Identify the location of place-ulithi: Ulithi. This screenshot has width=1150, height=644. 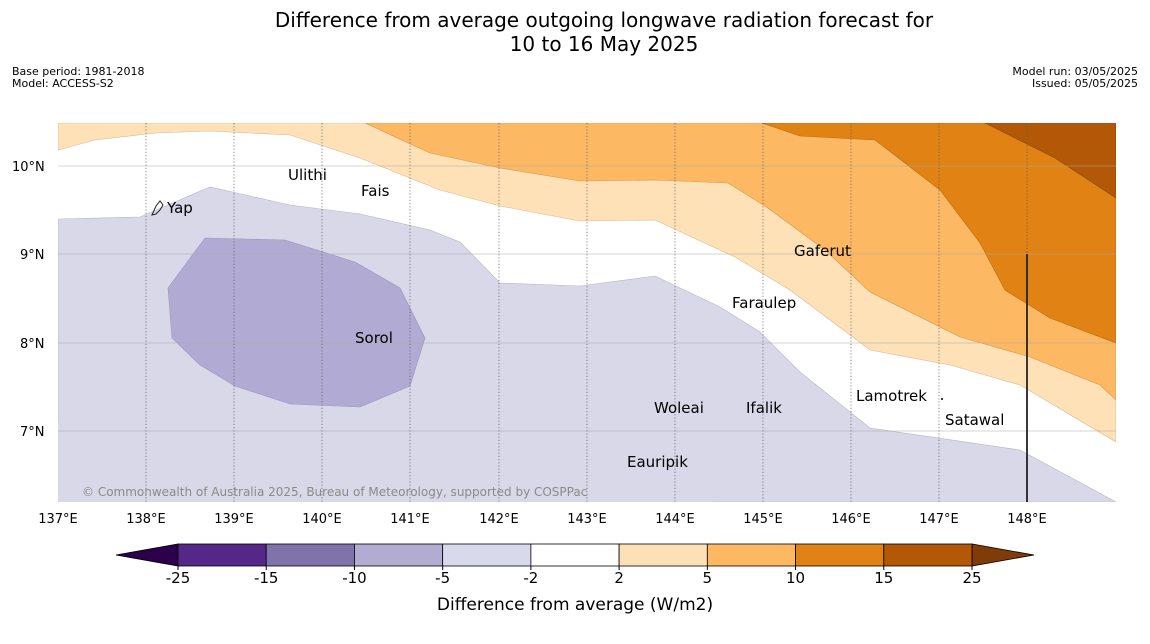
(307, 175).